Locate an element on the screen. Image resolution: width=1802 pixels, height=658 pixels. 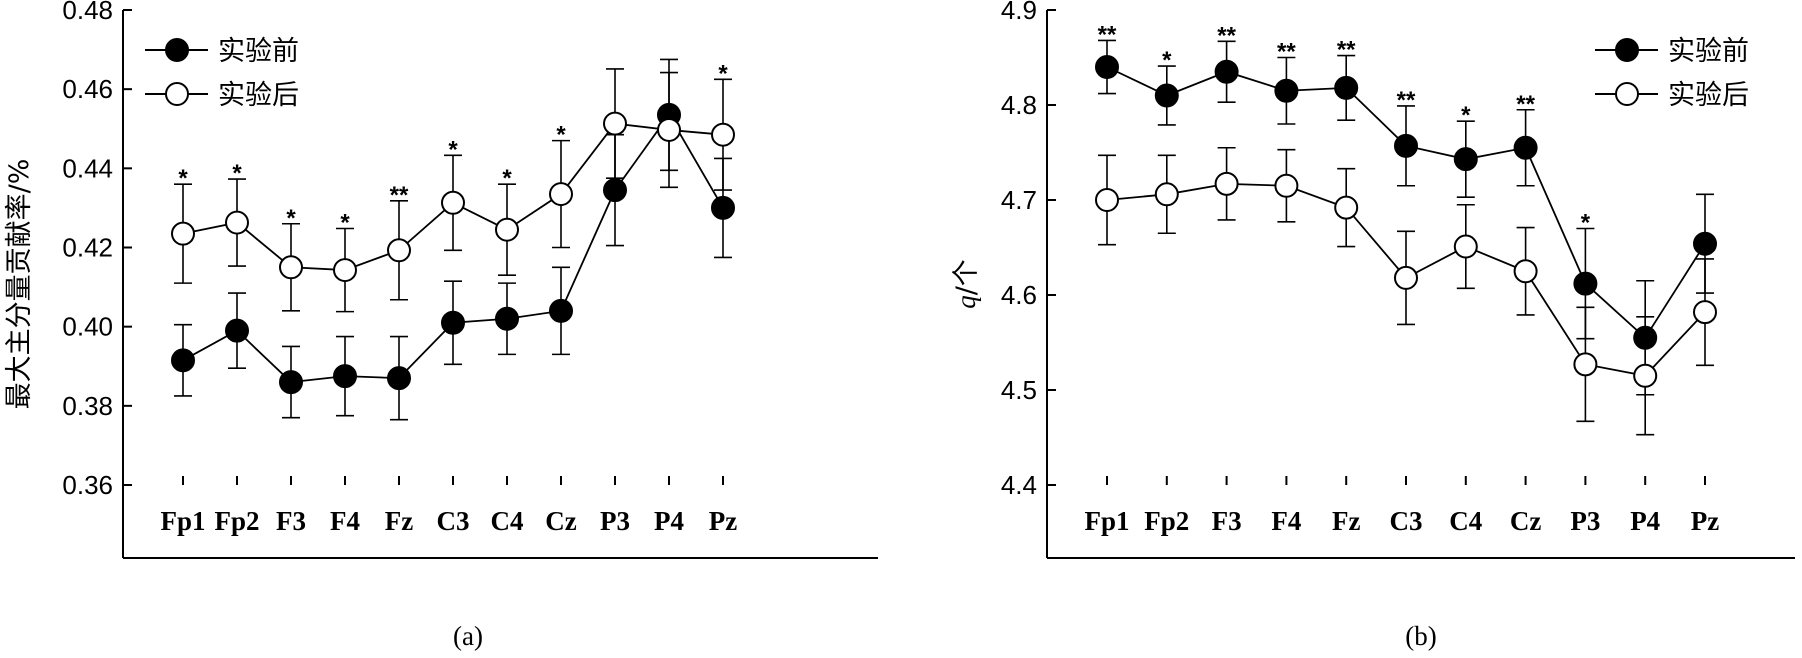
panel-a-significance-markers: * ** ******* is located at coordinates (453, 148).